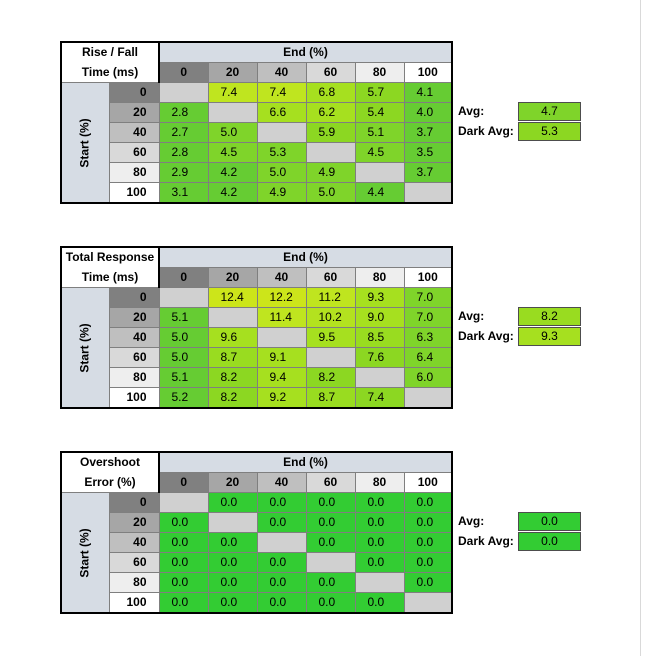 The image size is (646, 656). What do you see at coordinates (281, 112) in the screenshot?
I see `value-cell: 6.6` at bounding box center [281, 112].